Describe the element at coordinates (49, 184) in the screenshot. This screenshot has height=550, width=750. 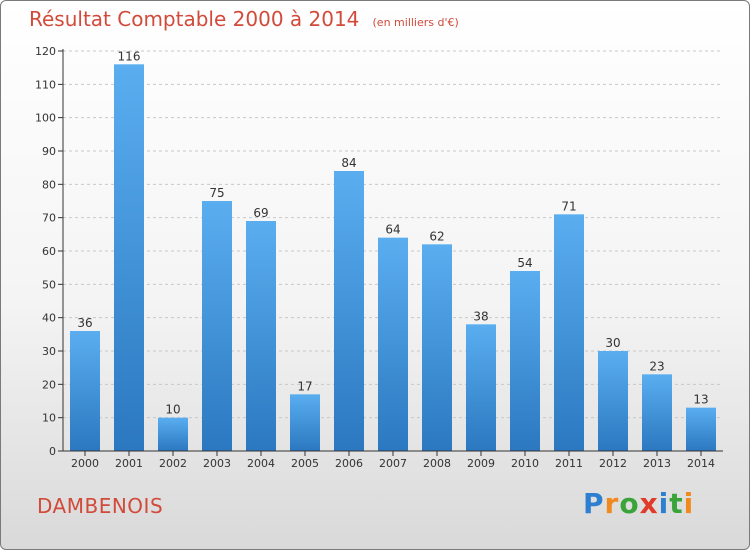
I see `y-tick-label: 80` at that location.